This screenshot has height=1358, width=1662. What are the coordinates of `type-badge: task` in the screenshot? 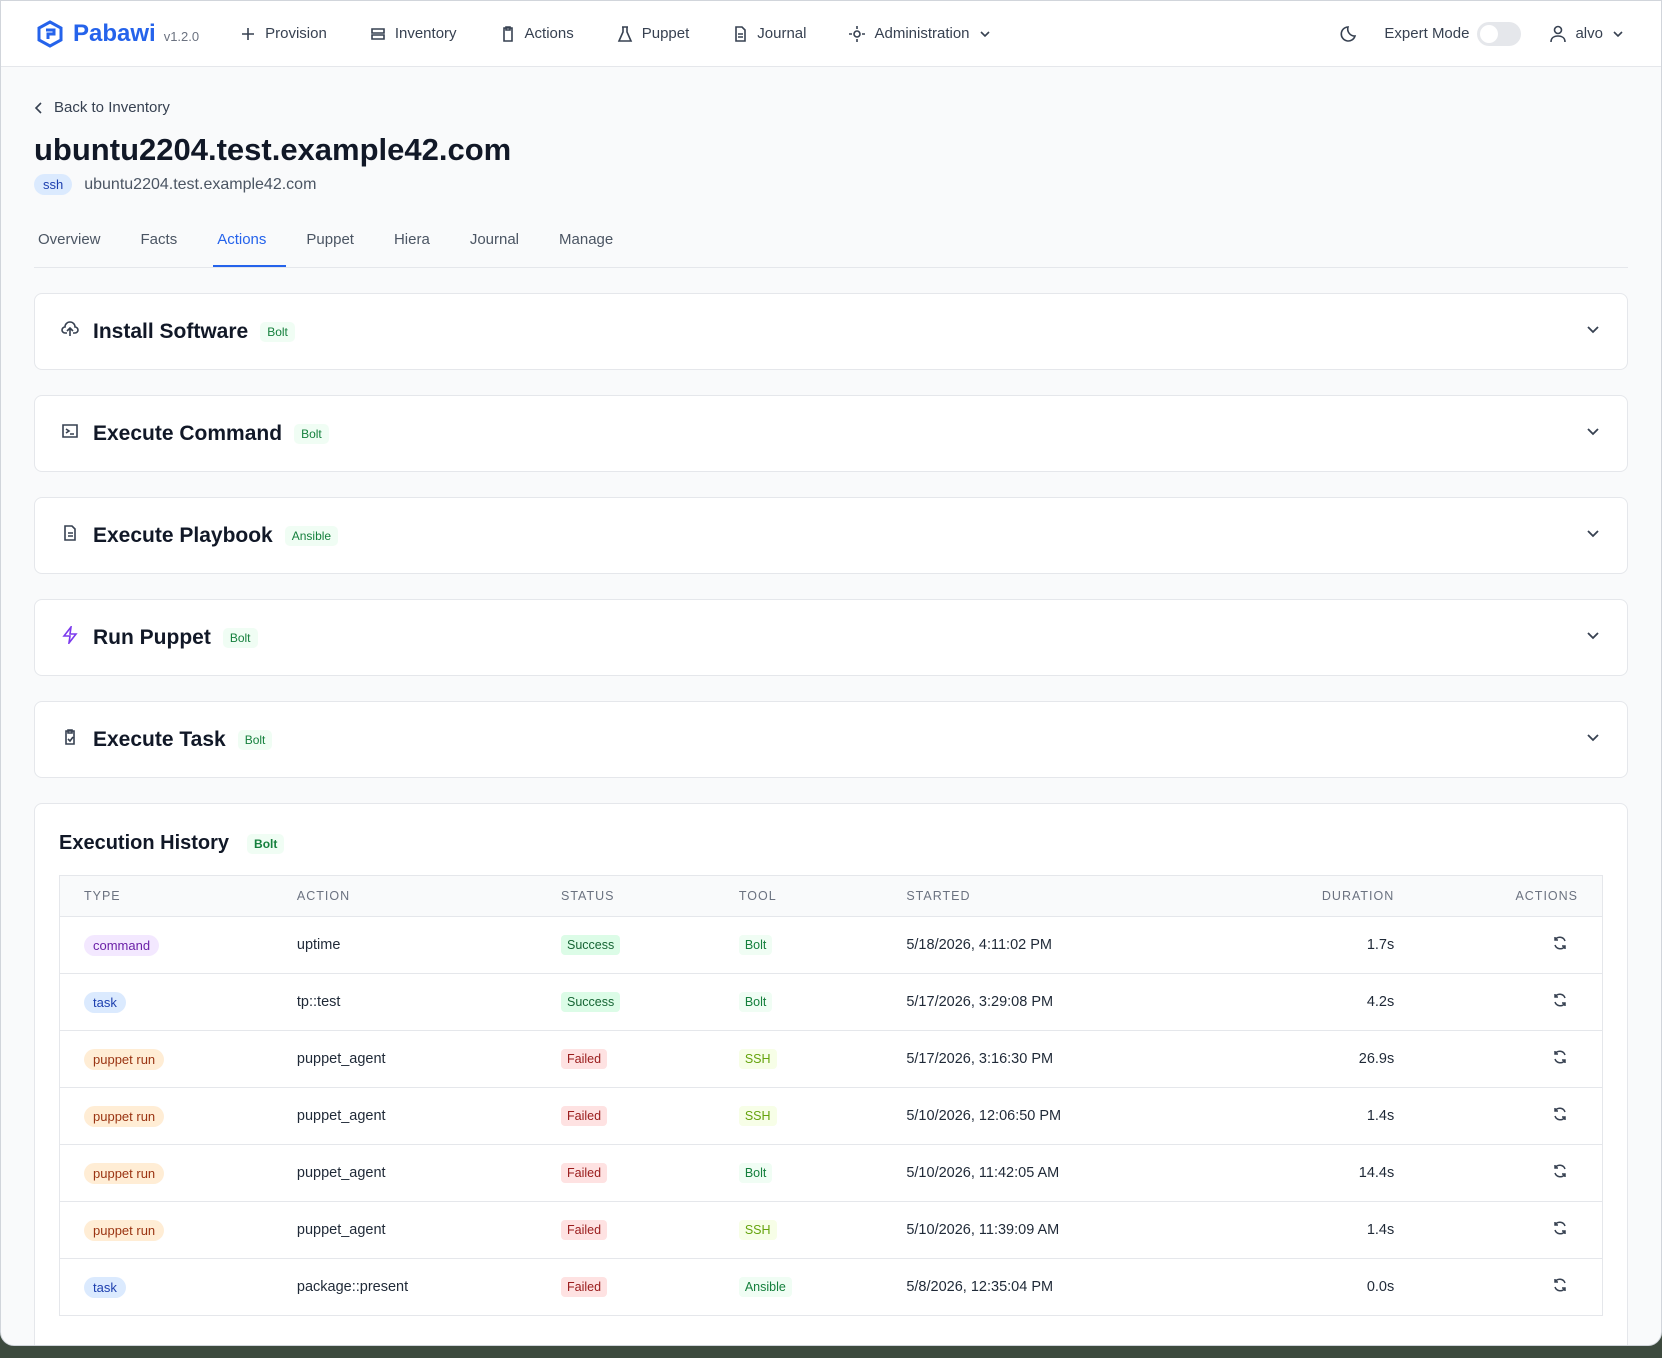 It's located at (105, 1002).